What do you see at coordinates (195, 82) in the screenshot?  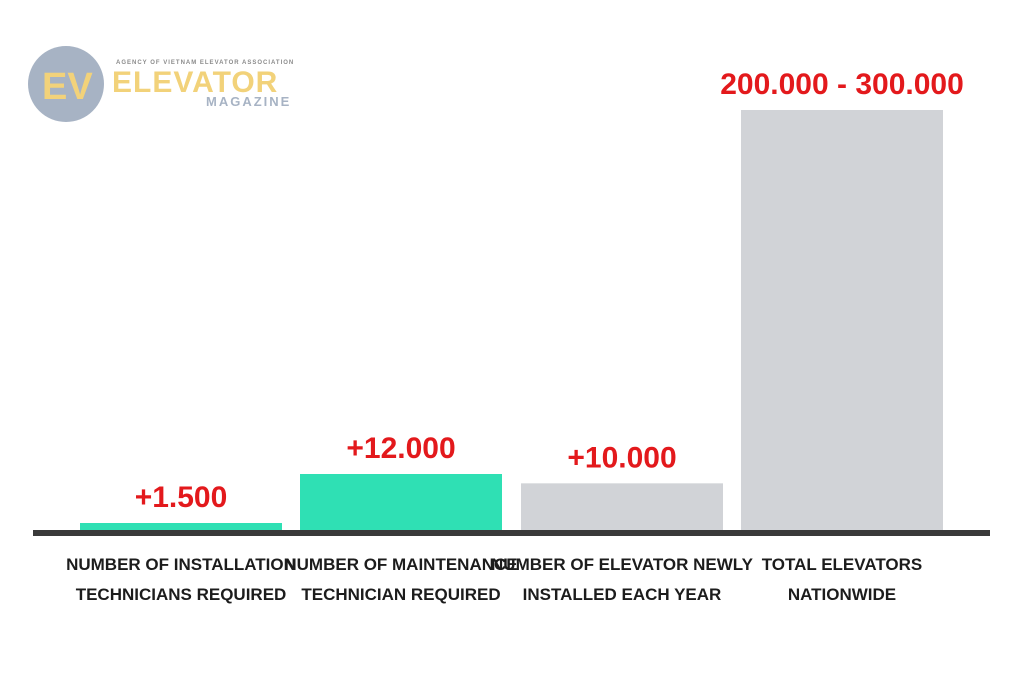 I see `logo-title: ELEVATOR` at bounding box center [195, 82].